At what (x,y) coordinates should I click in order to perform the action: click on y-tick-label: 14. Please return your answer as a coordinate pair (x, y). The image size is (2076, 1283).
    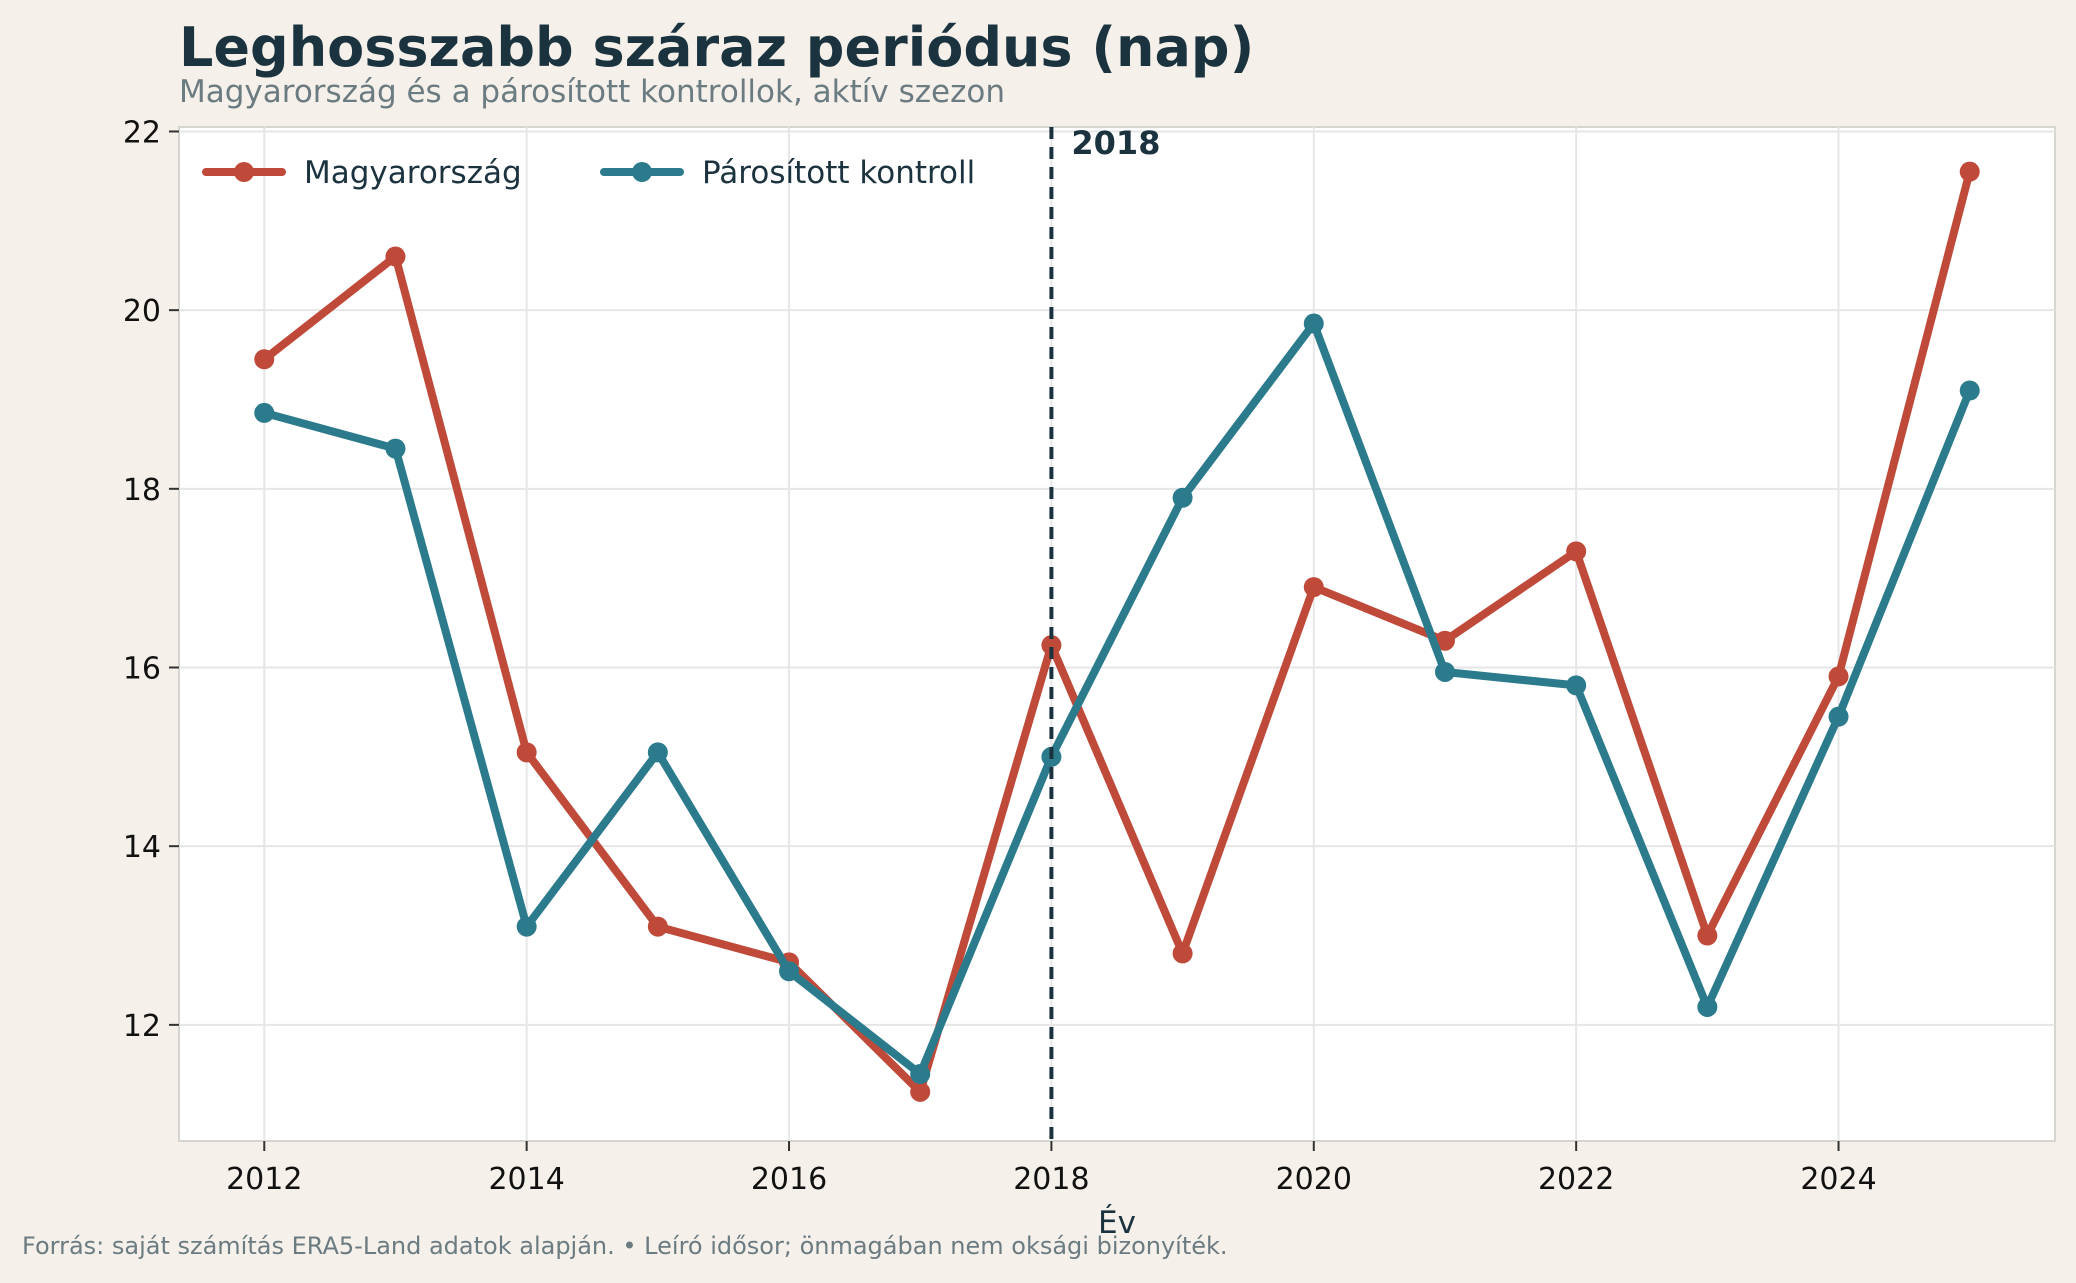
    Looking at the image, I should click on (142, 847).